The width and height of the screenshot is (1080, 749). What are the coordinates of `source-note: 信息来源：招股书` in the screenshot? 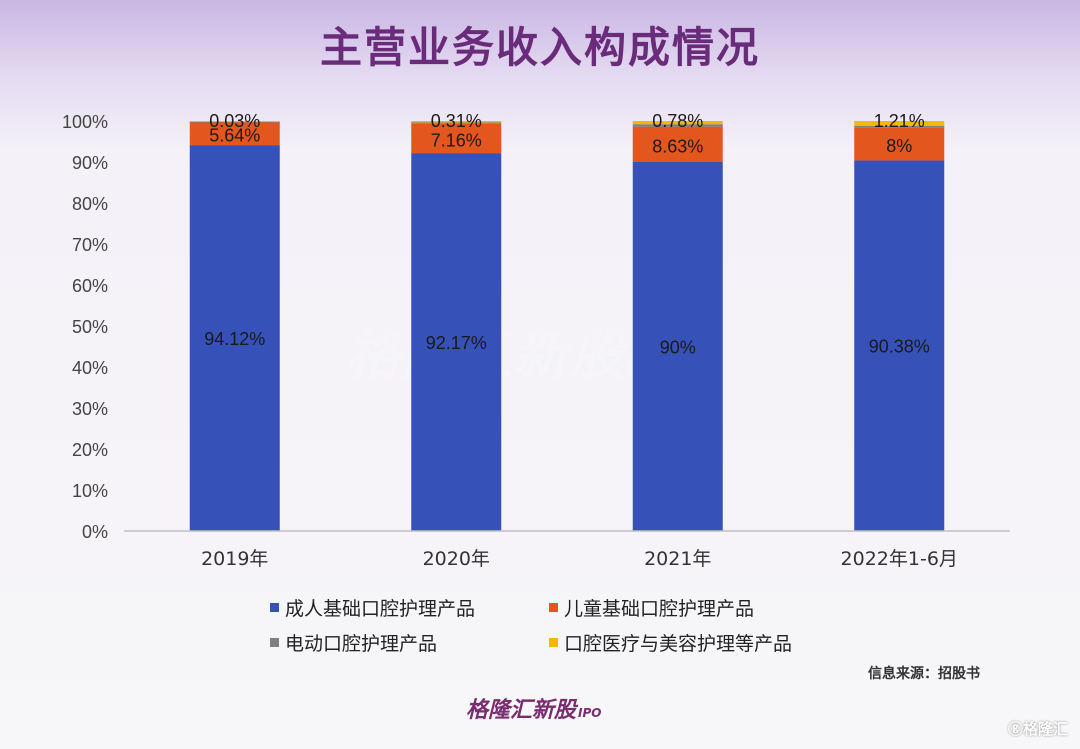 It's located at (924, 674).